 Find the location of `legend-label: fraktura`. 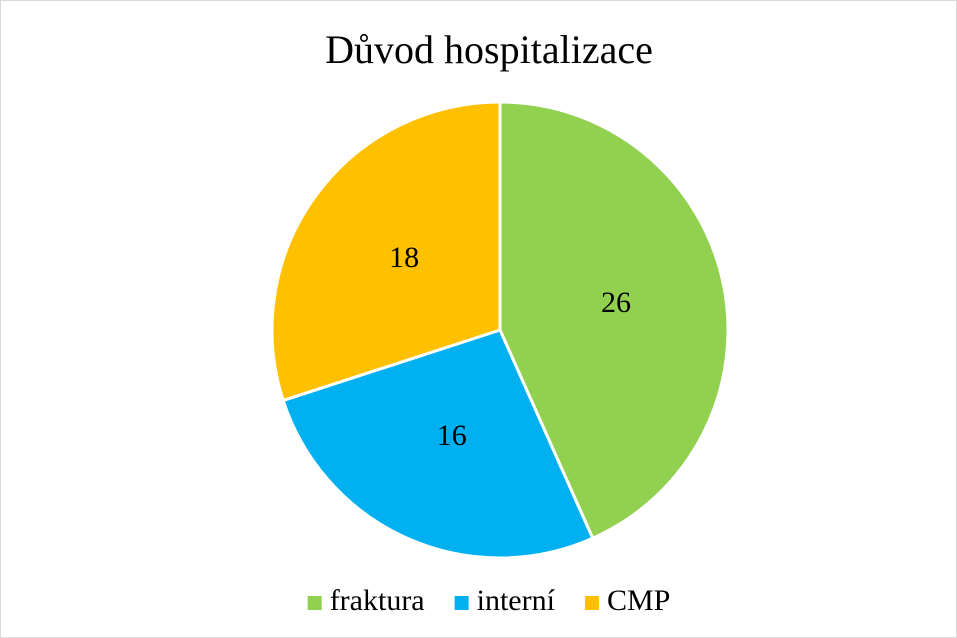

legend-label: fraktura is located at coordinates (377, 600).